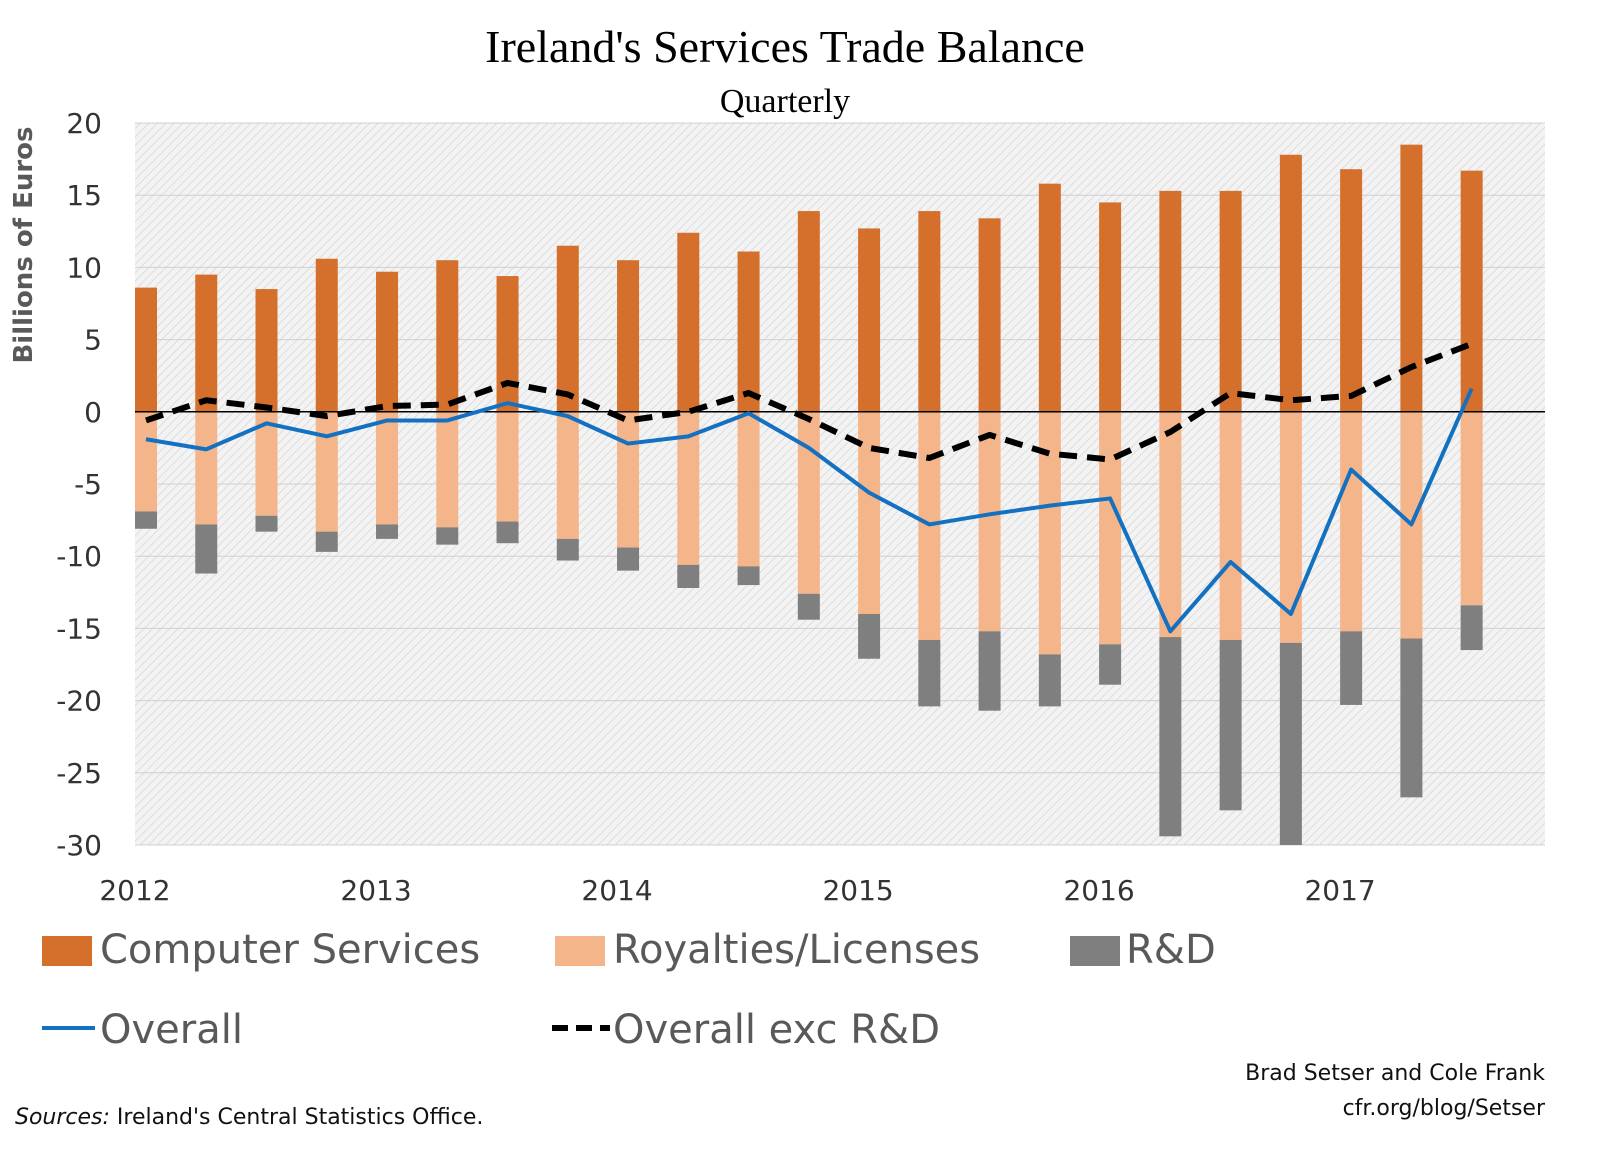 The height and width of the screenshot is (1163, 1615). Describe the element at coordinates (84, 195) in the screenshot. I see `y-tick-label: 15` at that location.